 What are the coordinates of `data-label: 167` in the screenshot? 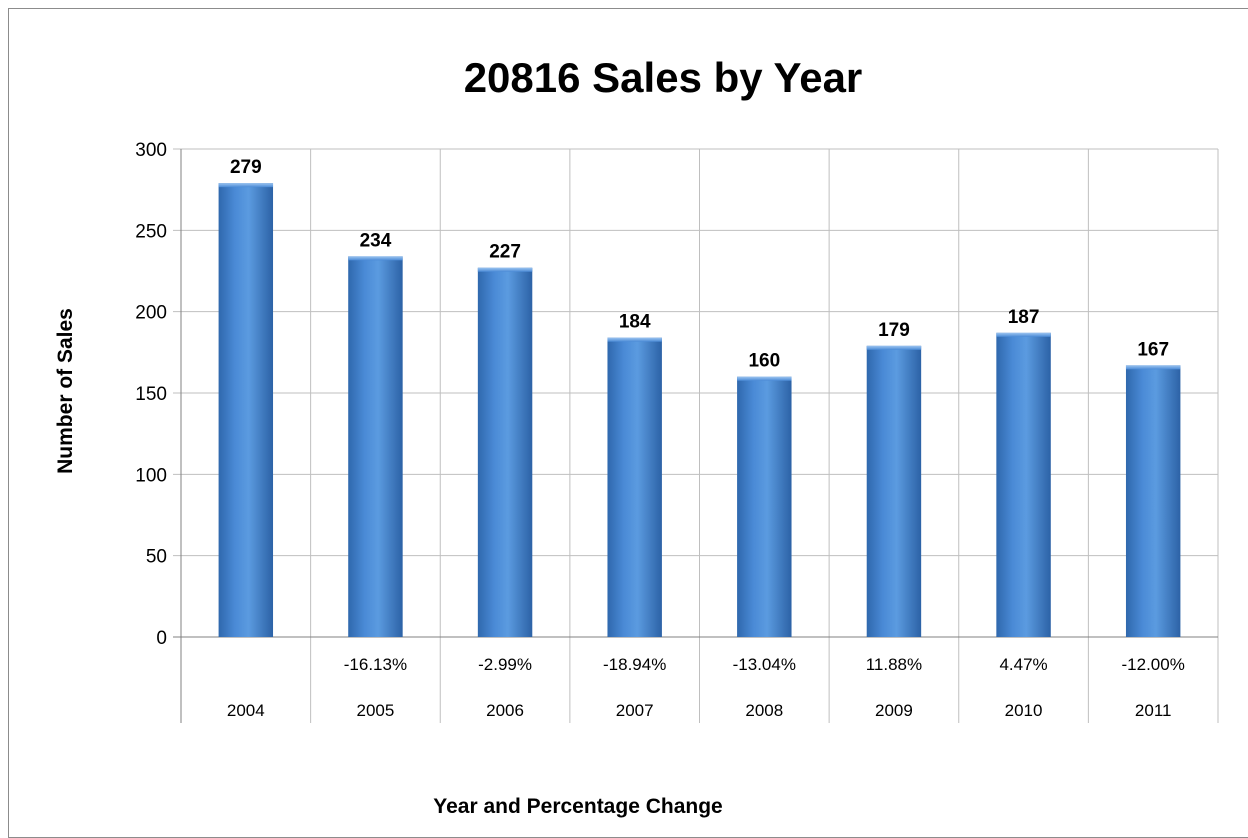 It's located at (1153, 349).